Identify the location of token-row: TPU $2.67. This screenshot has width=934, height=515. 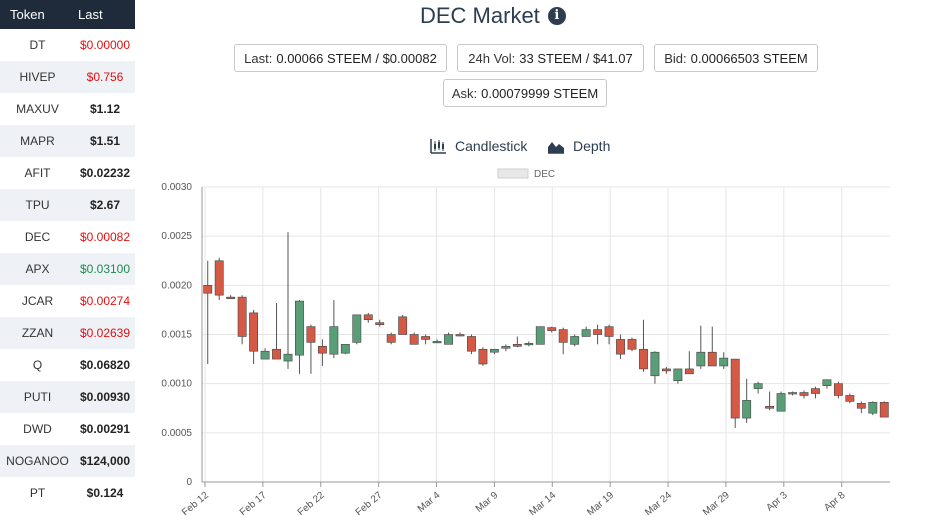
(67, 205).